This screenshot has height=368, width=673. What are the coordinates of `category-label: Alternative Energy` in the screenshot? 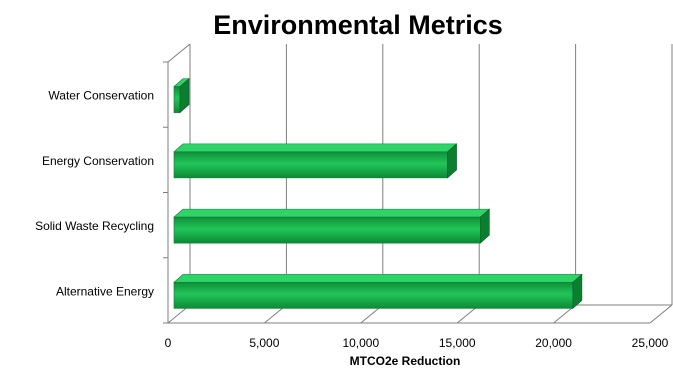 It's located at (105, 291).